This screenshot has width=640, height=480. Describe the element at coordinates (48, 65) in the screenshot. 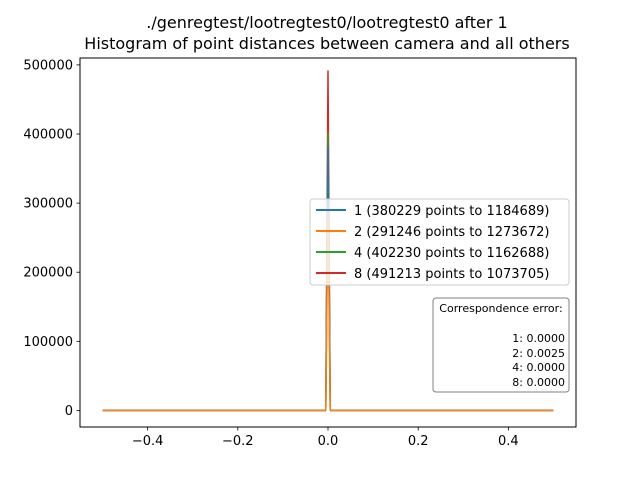

I see `y-tick-label: 500000` at that location.